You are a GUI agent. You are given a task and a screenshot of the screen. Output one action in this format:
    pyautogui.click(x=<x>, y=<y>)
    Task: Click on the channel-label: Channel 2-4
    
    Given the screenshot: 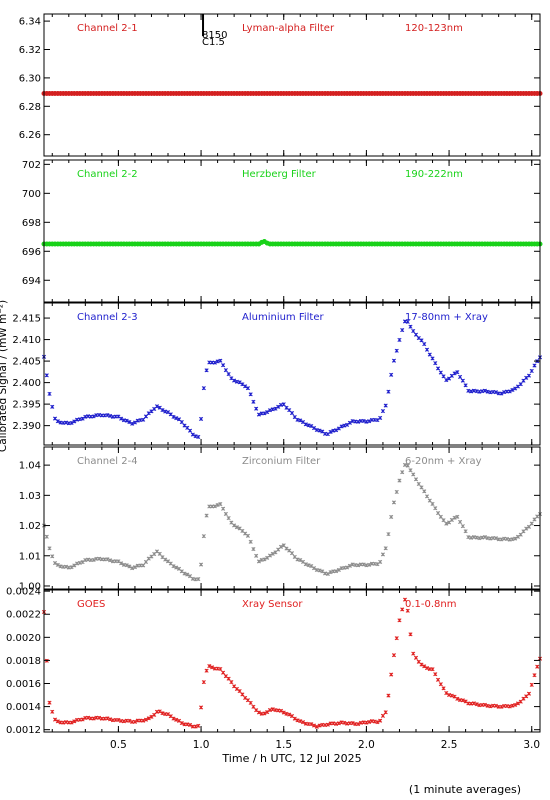 What is the action you would take?
    pyautogui.click(x=107, y=461)
    